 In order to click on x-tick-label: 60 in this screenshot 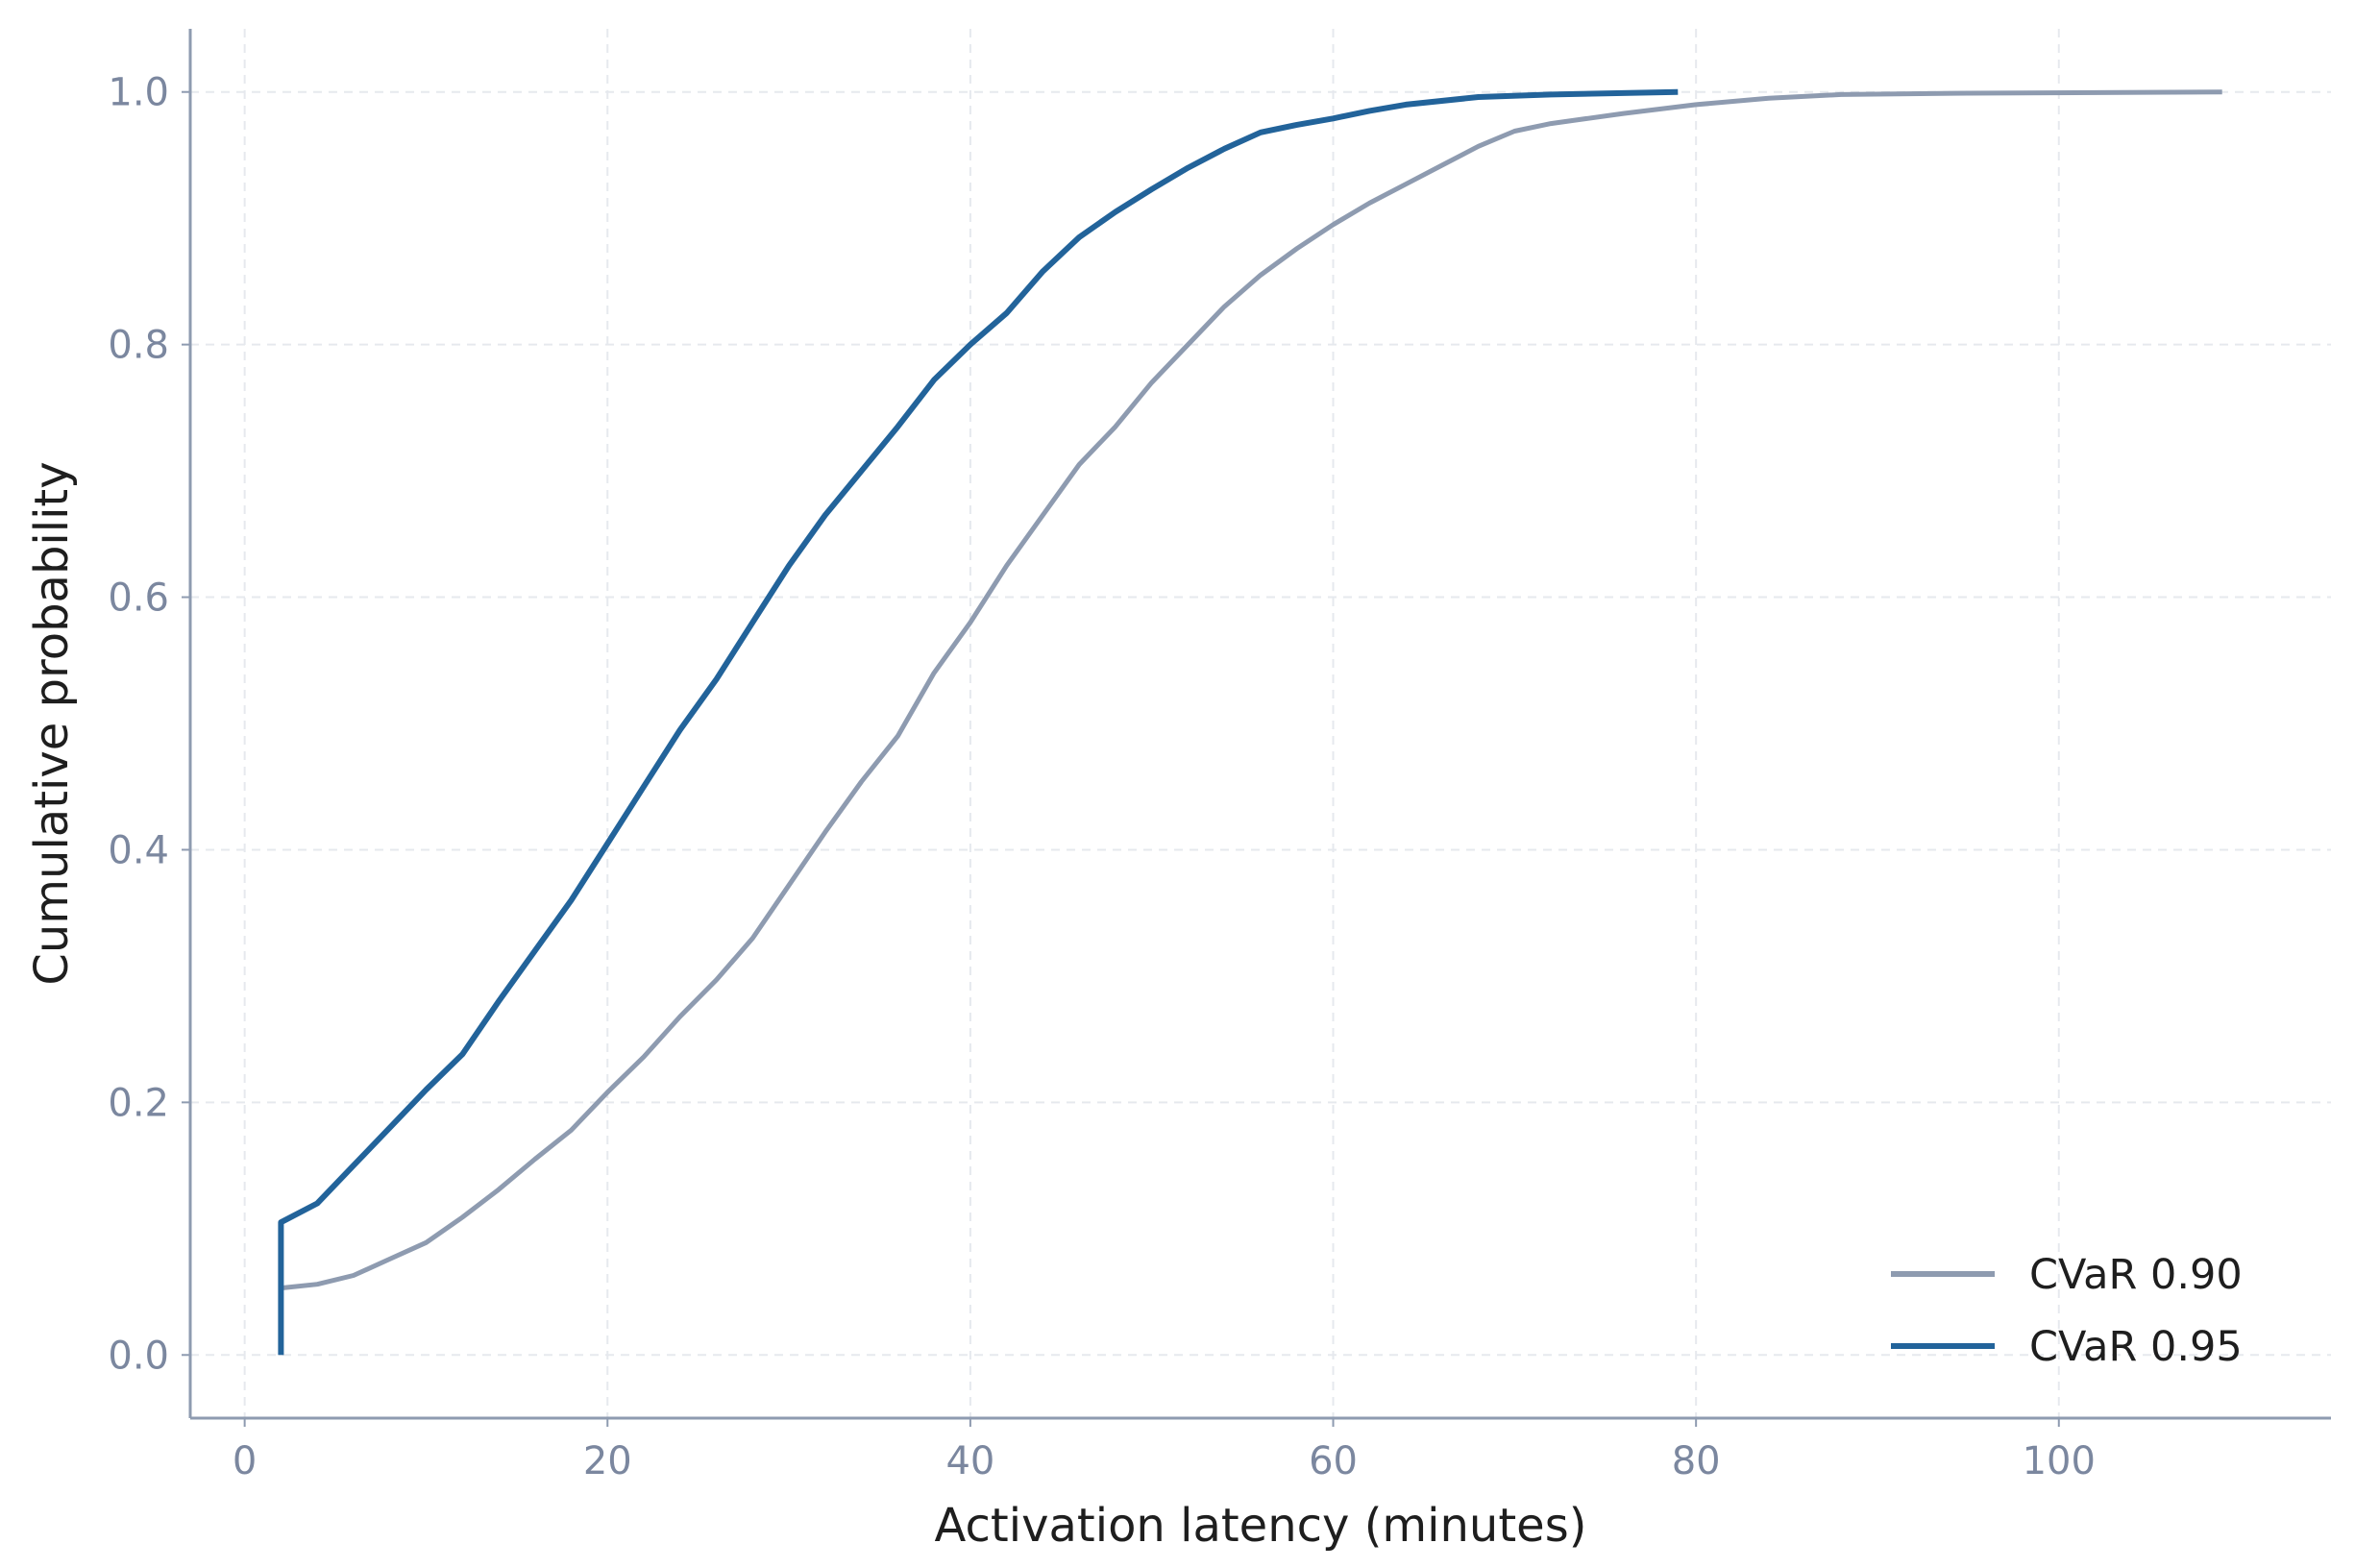, I will do `click(1333, 1461)`.